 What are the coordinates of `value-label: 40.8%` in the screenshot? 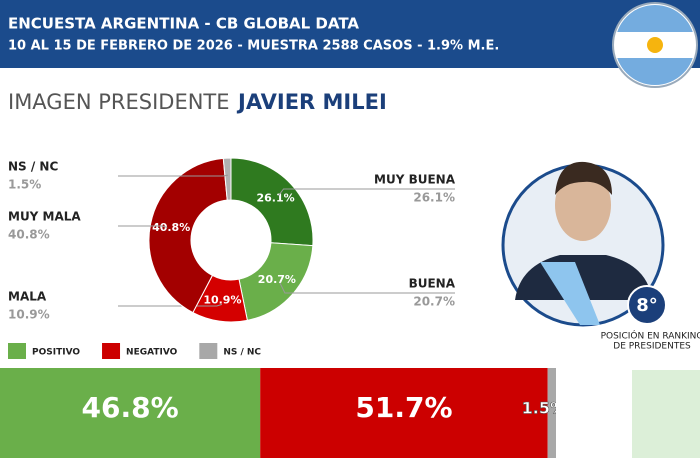 It's located at (29, 235).